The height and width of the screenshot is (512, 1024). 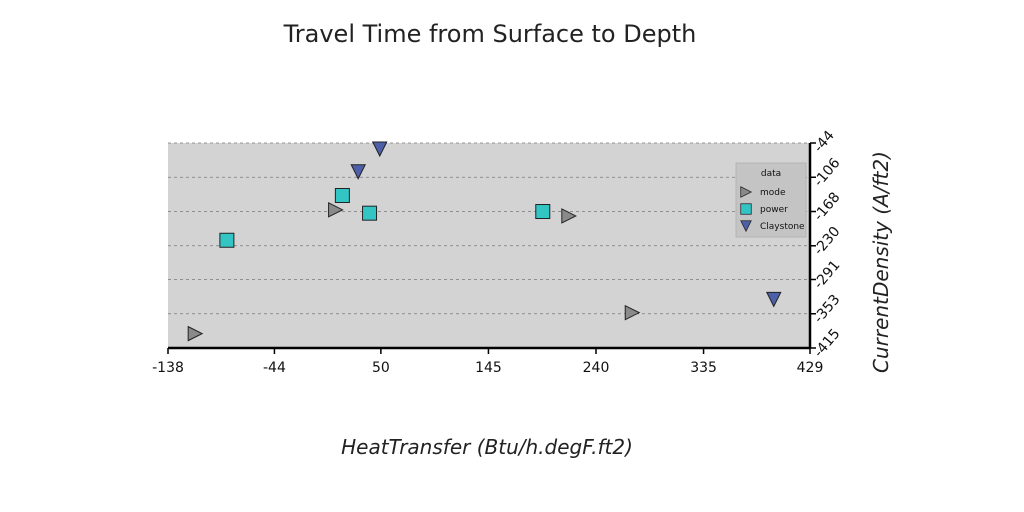 What do you see at coordinates (381, 368) in the screenshot?
I see `x-tick-label: 50` at bounding box center [381, 368].